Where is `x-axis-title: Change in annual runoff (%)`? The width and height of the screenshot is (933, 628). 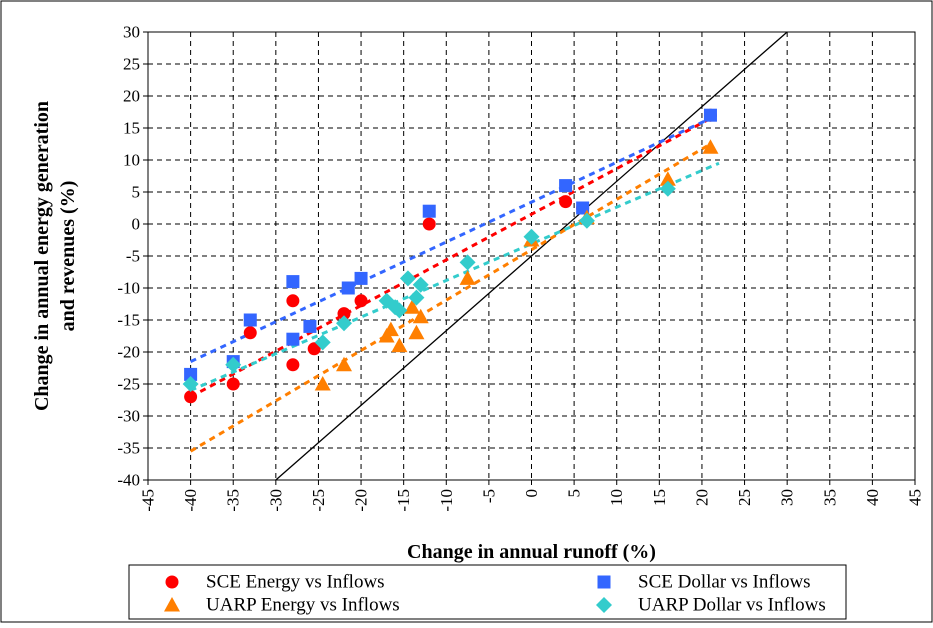 x-axis-title: Change in annual runoff (%) is located at coordinates (531, 552).